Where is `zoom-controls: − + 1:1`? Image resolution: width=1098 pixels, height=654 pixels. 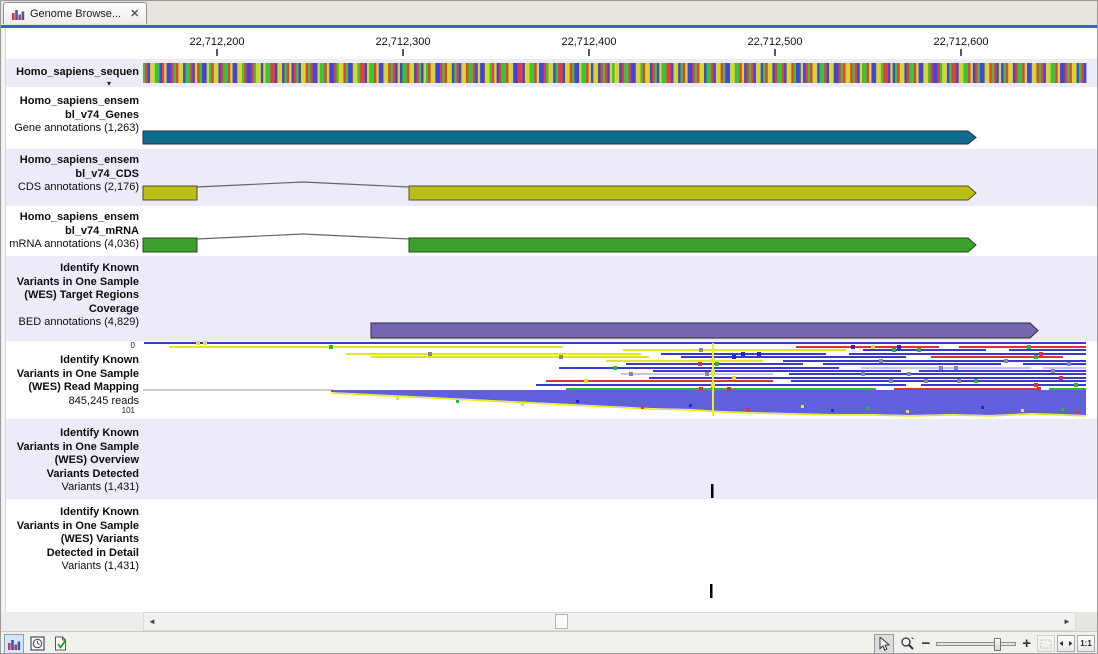
zoom-controls: − + 1:1 is located at coordinates (983, 643).